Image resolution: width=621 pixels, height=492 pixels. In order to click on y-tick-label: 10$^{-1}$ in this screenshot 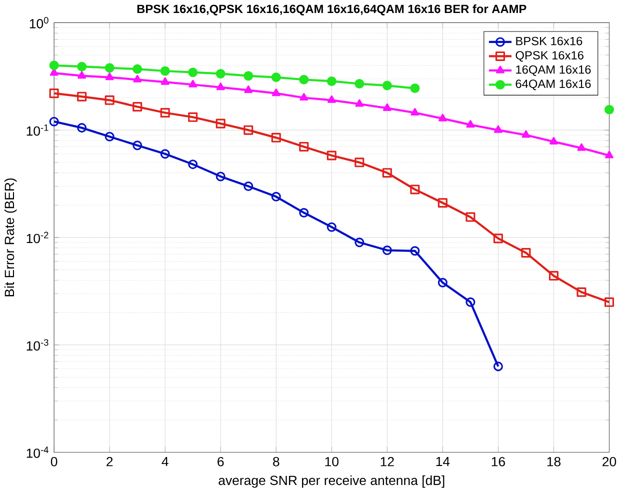, I will do `click(37, 130)`.